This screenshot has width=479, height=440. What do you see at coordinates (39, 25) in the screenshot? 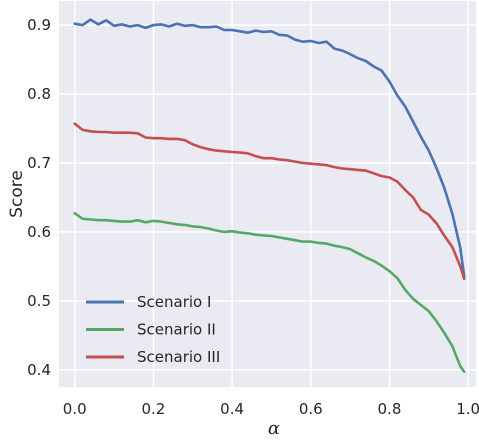
I see `y-tick-label: 0.9` at bounding box center [39, 25].